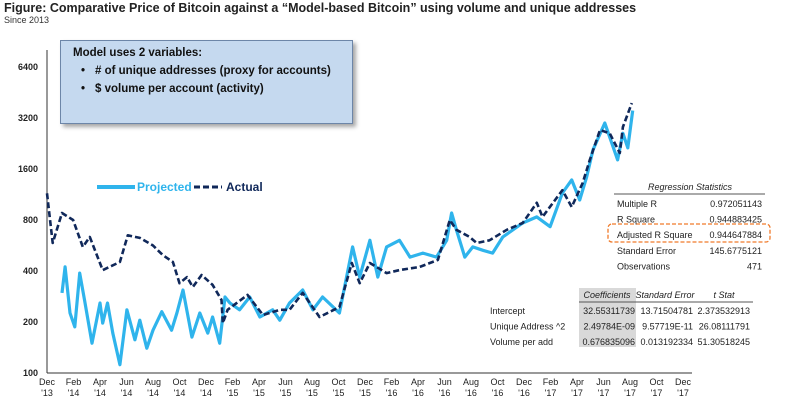 The width and height of the screenshot is (800, 400). Describe the element at coordinates (527, 327) in the screenshot. I see `coefficient-row-label: Unique Address ^2` at that location.